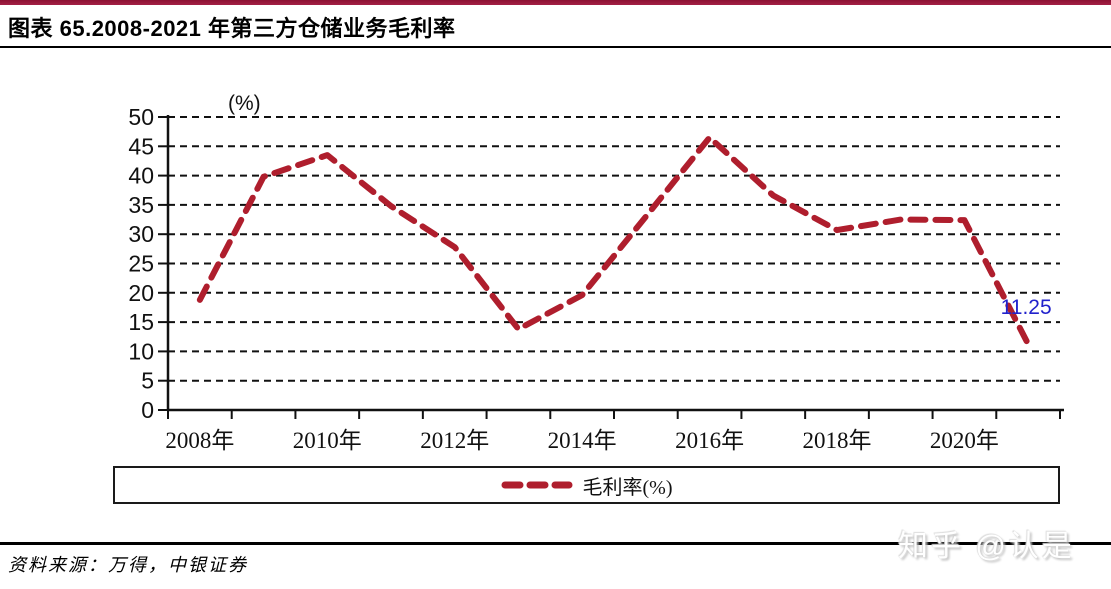  What do you see at coordinates (964, 440) in the screenshot?
I see `x-axis-label: 2020年` at bounding box center [964, 440].